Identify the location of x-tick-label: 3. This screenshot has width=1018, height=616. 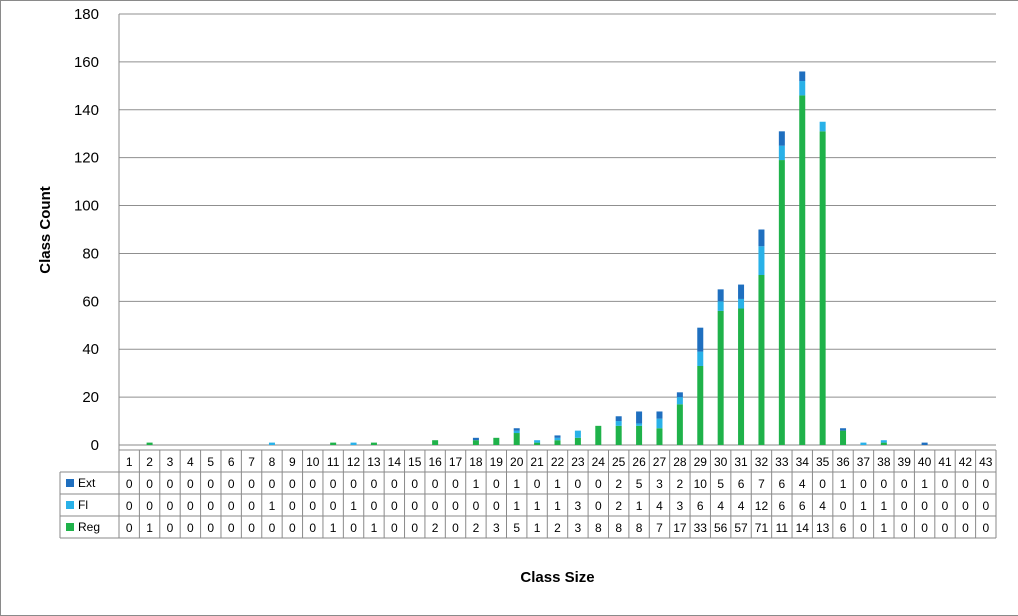
(170, 462).